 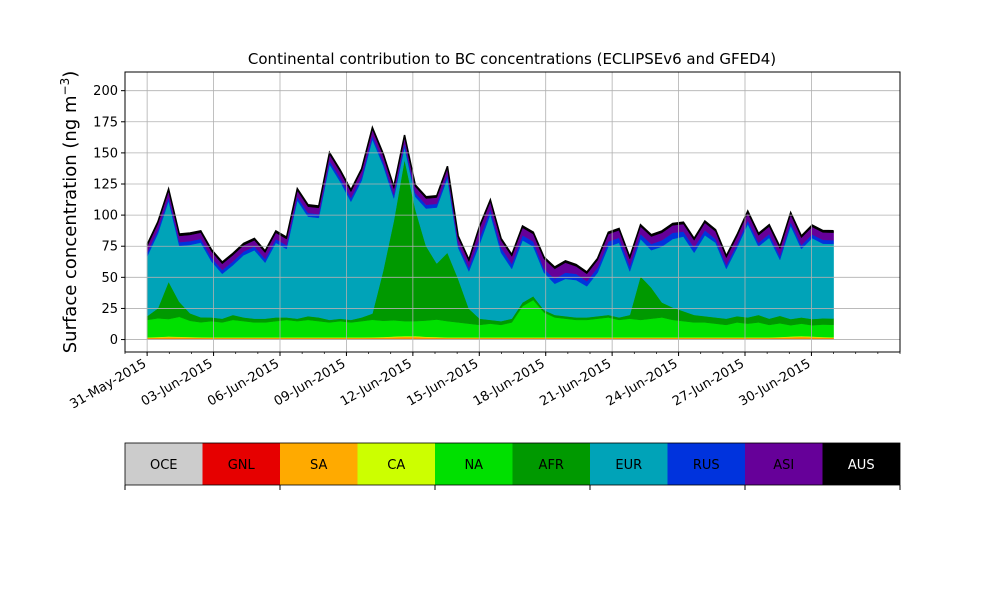 I want to click on x-tick-label: 24-Jun-2015, so click(x=642, y=382).